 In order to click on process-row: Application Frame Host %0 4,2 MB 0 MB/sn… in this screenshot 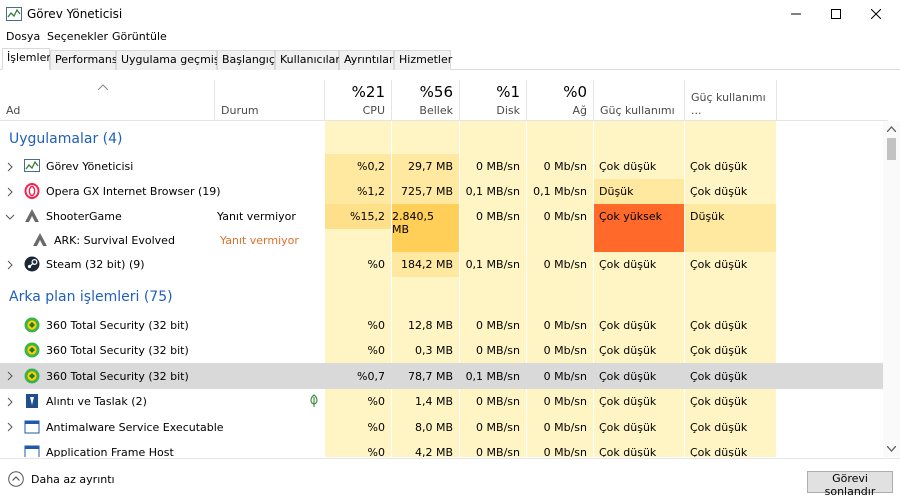, I will do `click(444, 448)`.